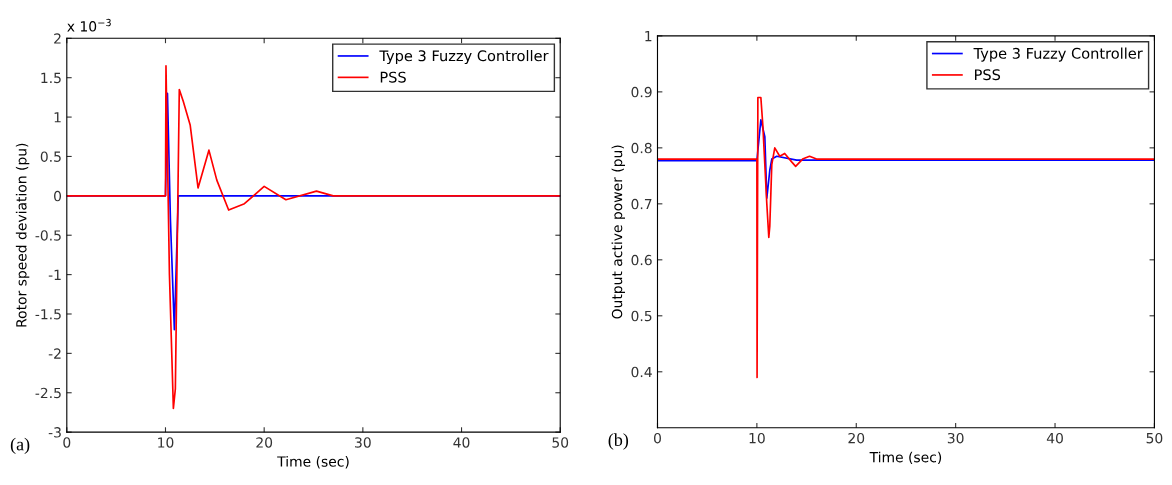  Describe the element at coordinates (641, 148) in the screenshot. I see `y-tick-label: 0.8` at that location.